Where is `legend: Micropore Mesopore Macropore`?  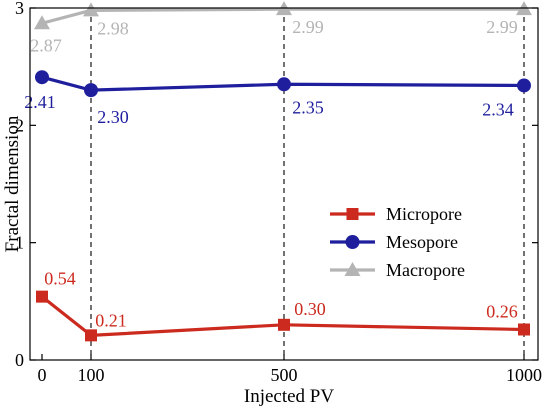
legend: Micropore Mesopore Macropore is located at coordinates (397, 242).